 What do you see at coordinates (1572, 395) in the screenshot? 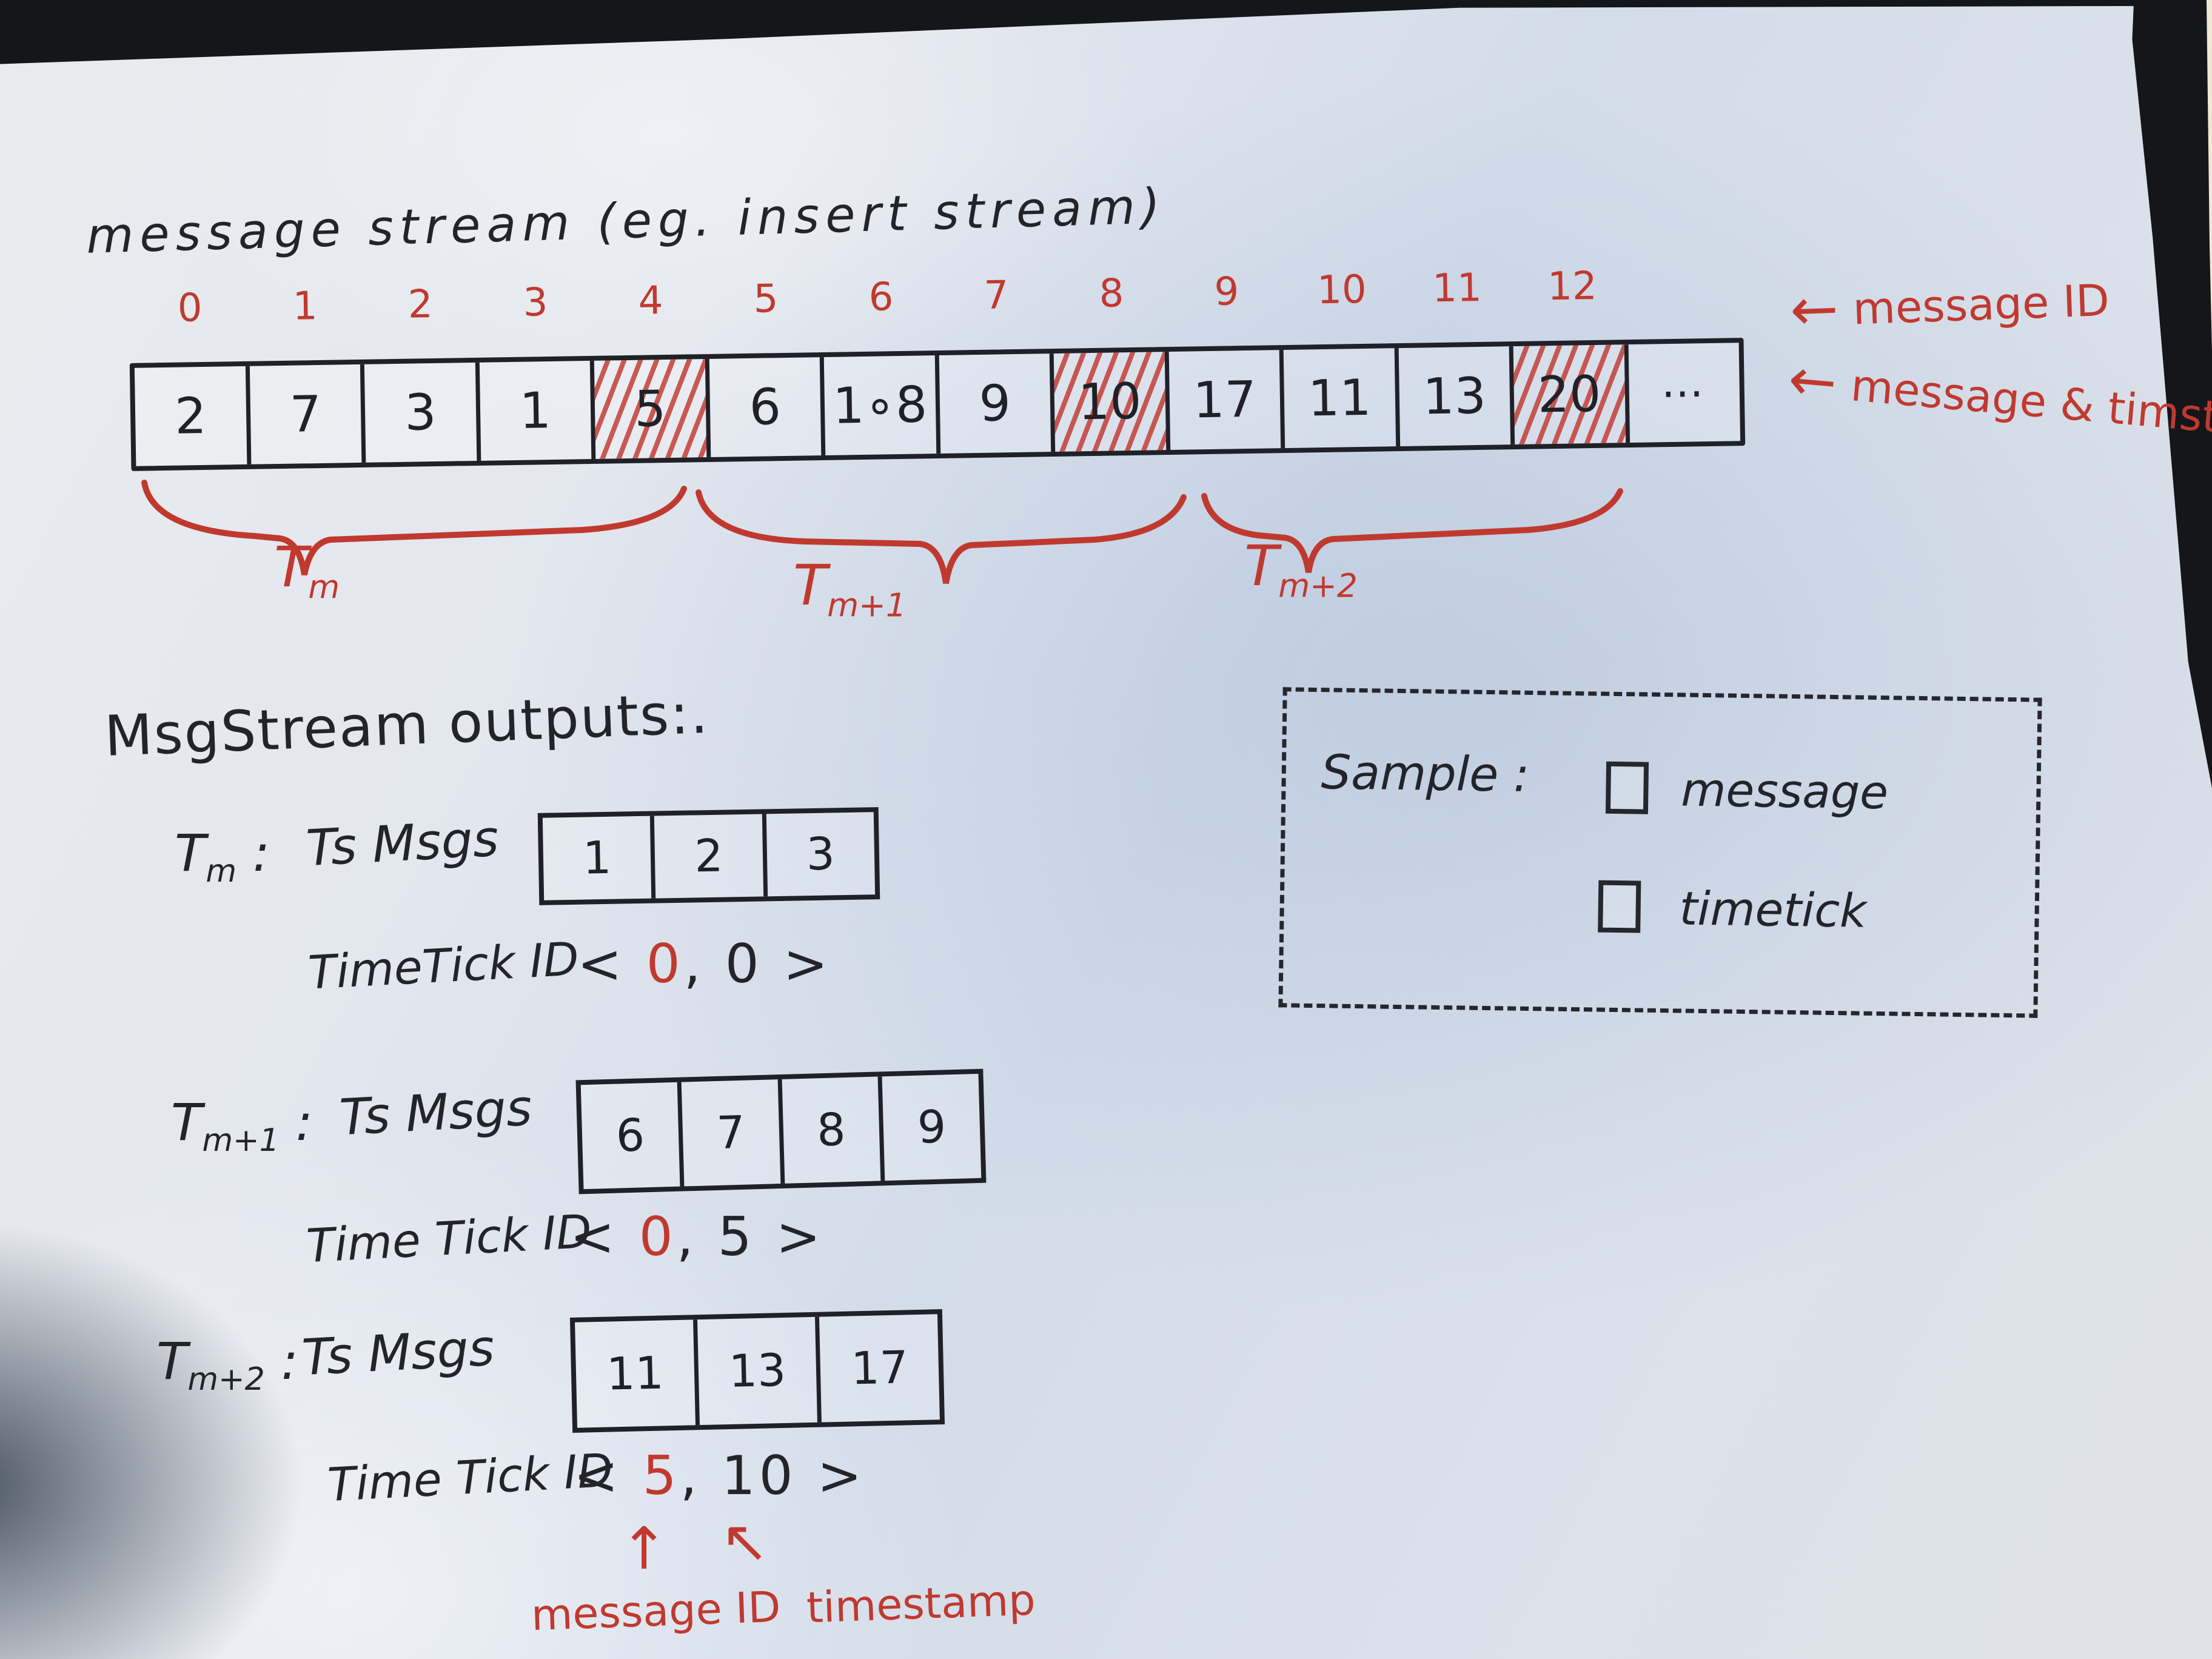
I see `stream-cell-timetick: 20` at bounding box center [1572, 395].